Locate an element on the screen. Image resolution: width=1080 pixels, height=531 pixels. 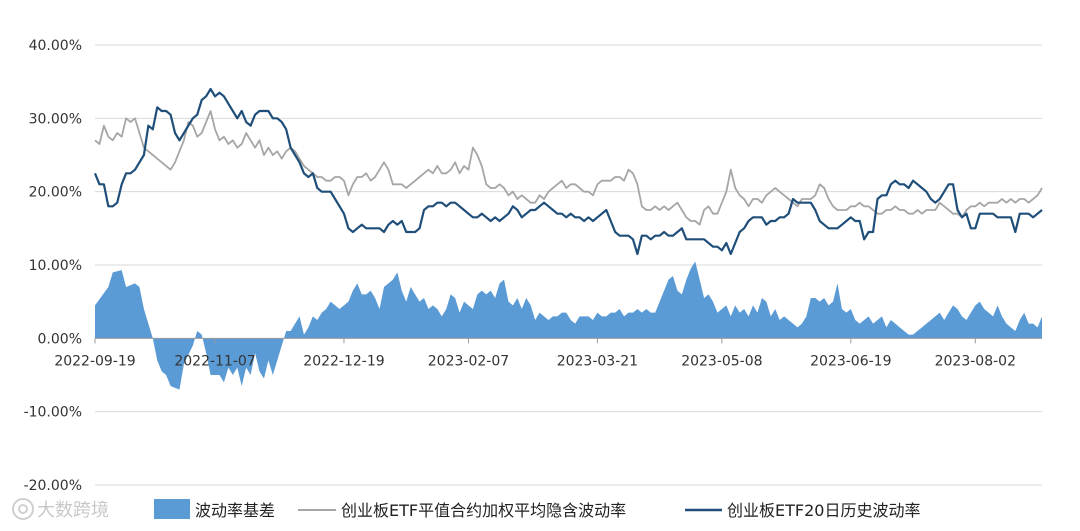
legend-label-implied: 创业板ETF平值合约加权平均隐含波动率 is located at coordinates (483, 510).